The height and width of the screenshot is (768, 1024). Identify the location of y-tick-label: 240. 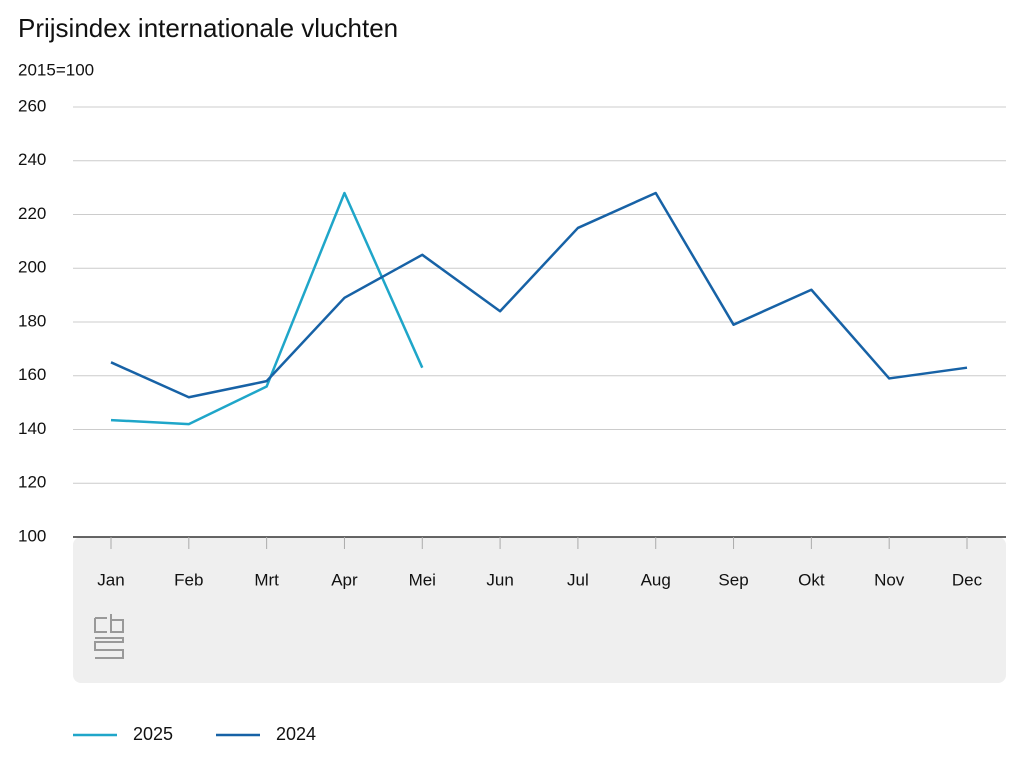
(32, 159).